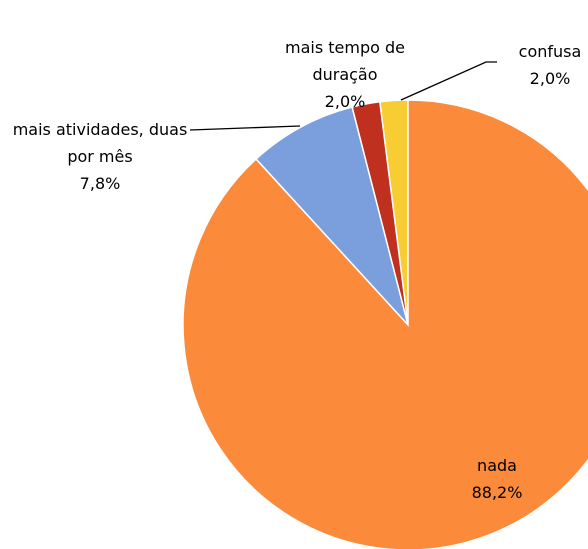  Describe the element at coordinates (550, 51) in the screenshot. I see `category-label: confusa` at that location.